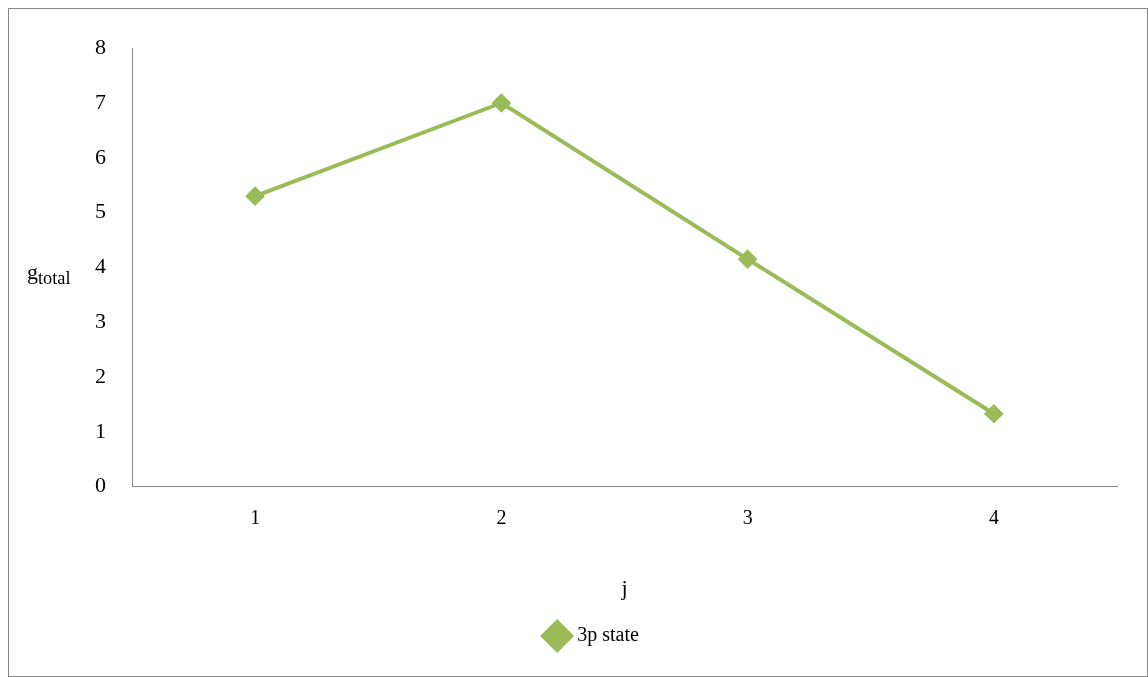  I want to click on y-tick-label: 7, so click(100, 101).